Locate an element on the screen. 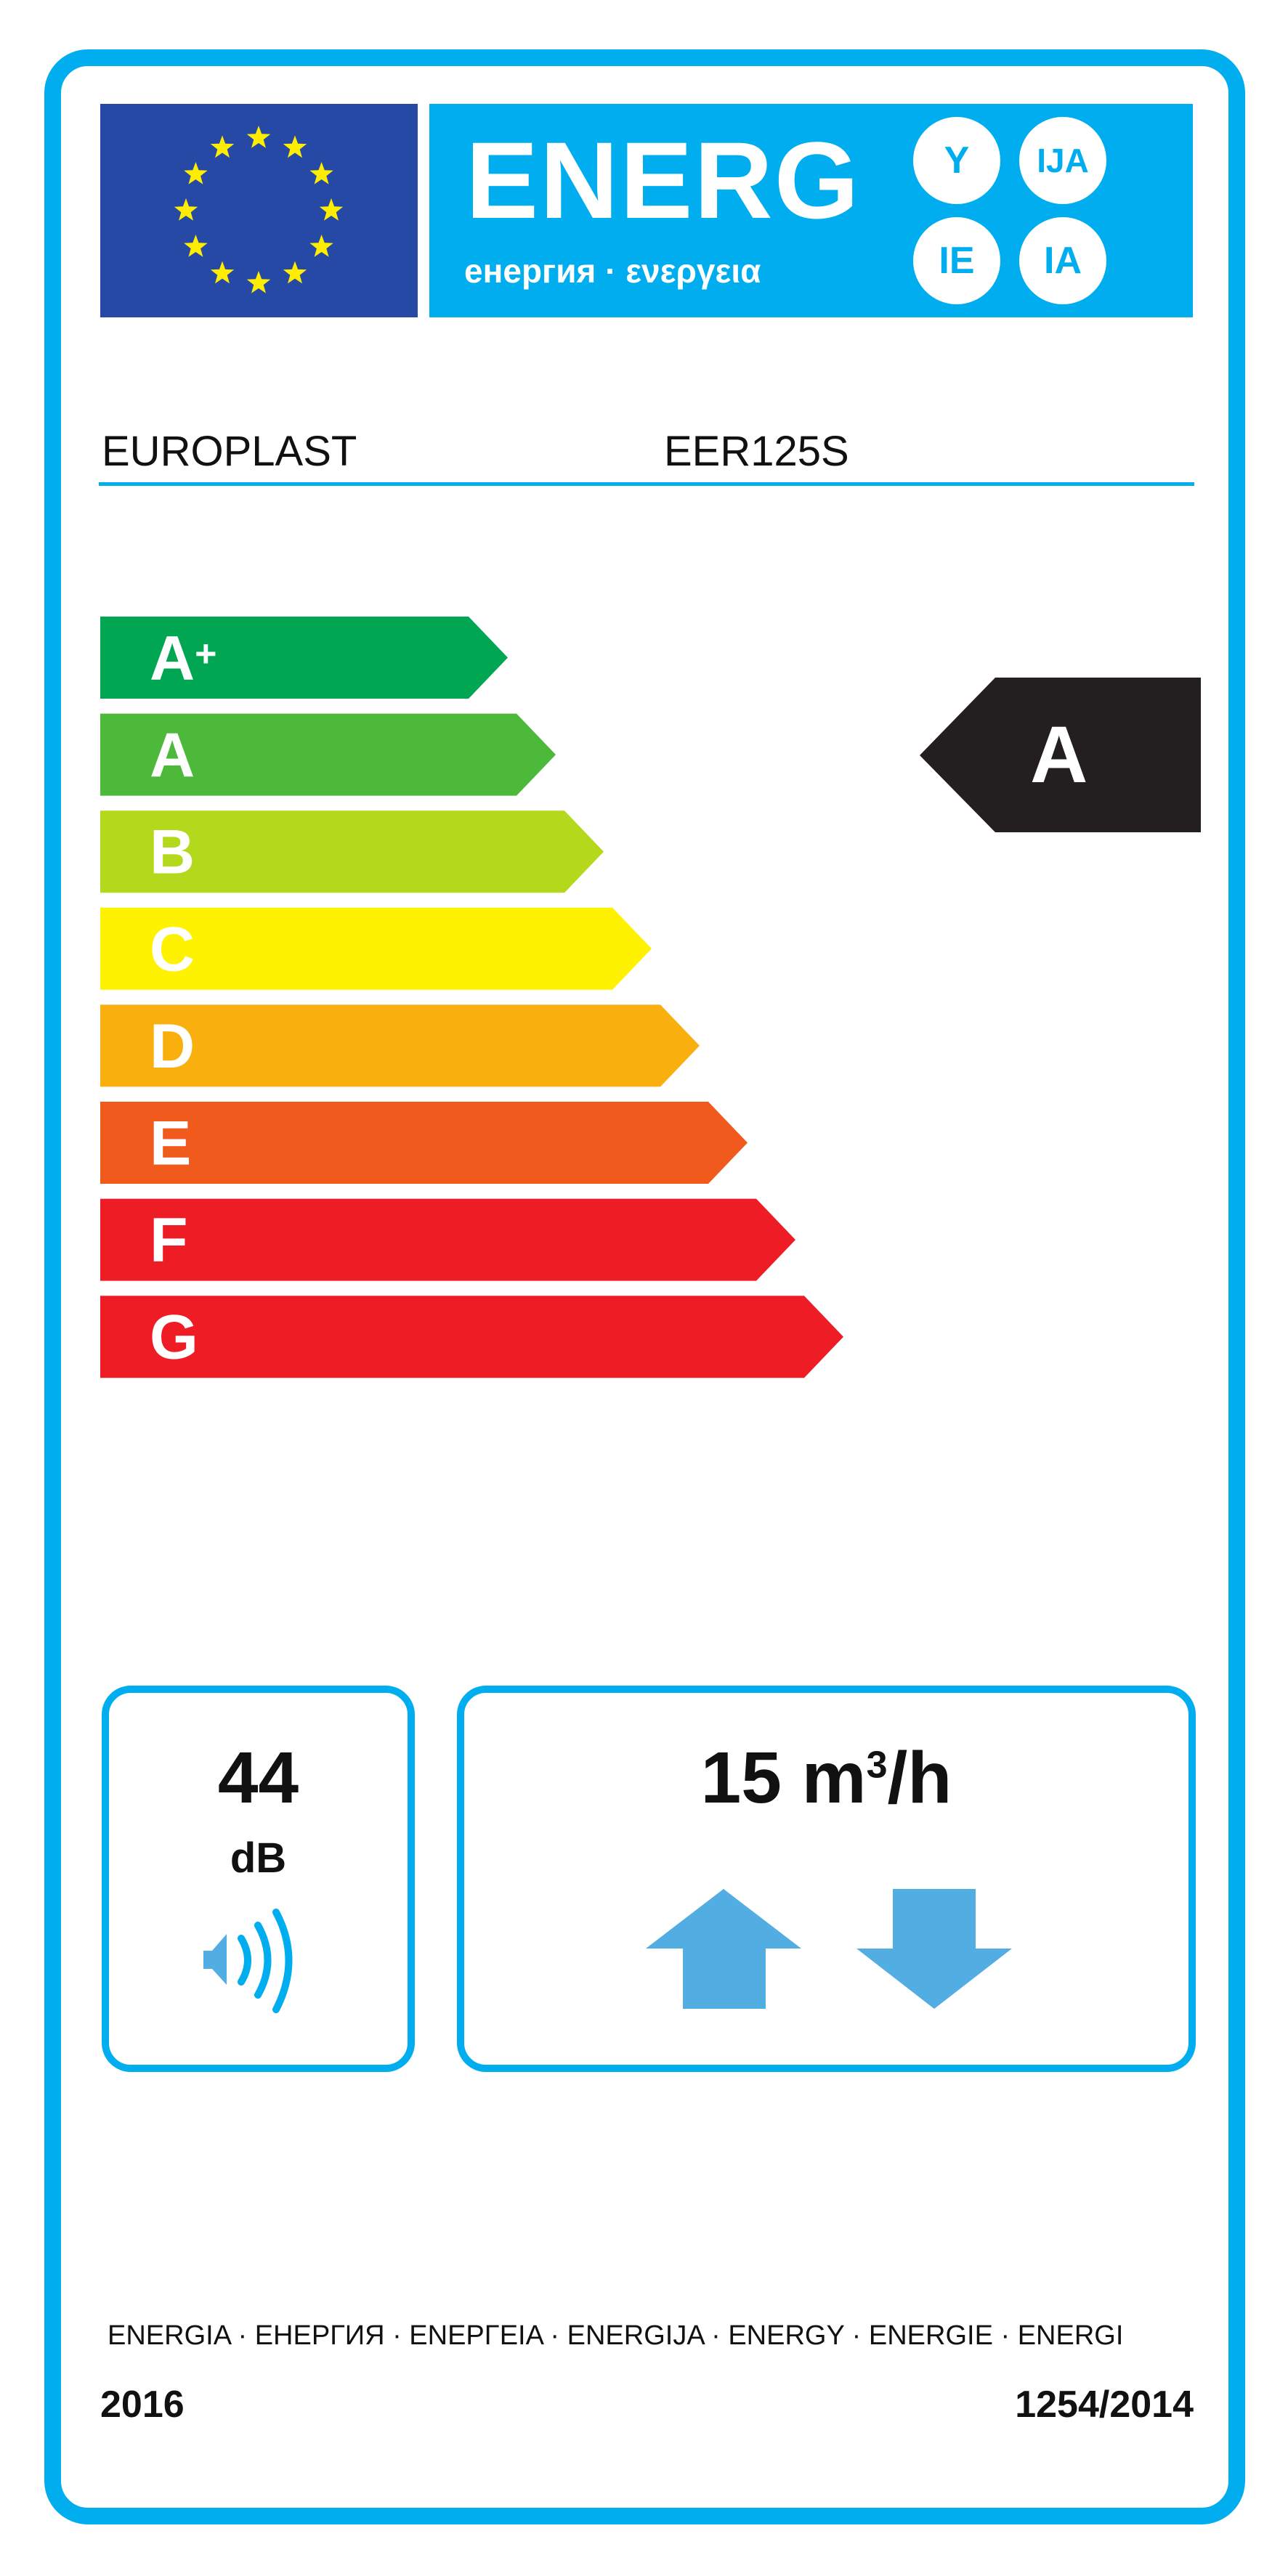 This screenshot has height=2576, width=1288. suffix-ija: IJA is located at coordinates (1062, 160).